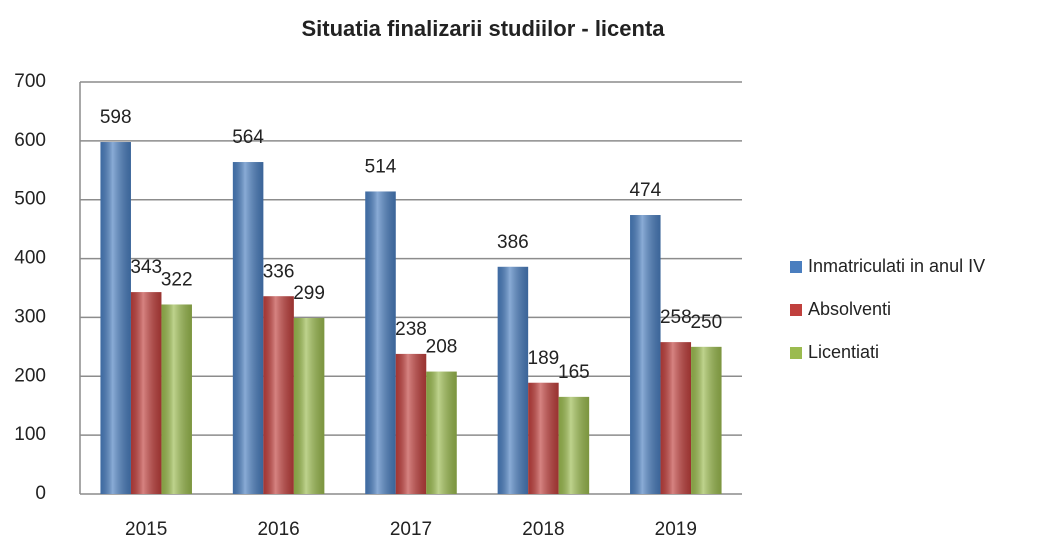 This screenshot has width=1054, height=538. Describe the element at coordinates (30, 81) in the screenshot. I see `y-tick-label: 700` at that location.